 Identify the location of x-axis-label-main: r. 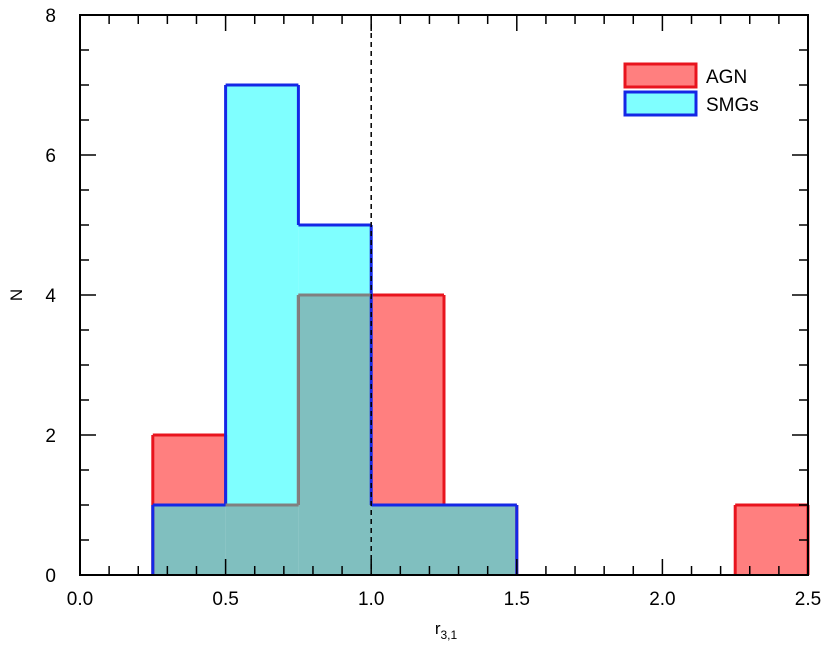
(438, 628).